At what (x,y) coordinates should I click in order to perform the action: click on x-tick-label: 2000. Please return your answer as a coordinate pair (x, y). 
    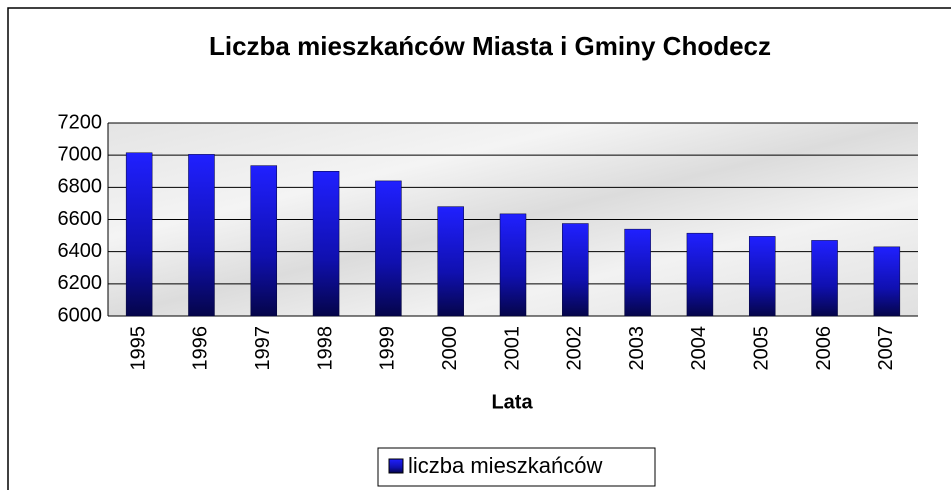
    Looking at the image, I should click on (450, 348).